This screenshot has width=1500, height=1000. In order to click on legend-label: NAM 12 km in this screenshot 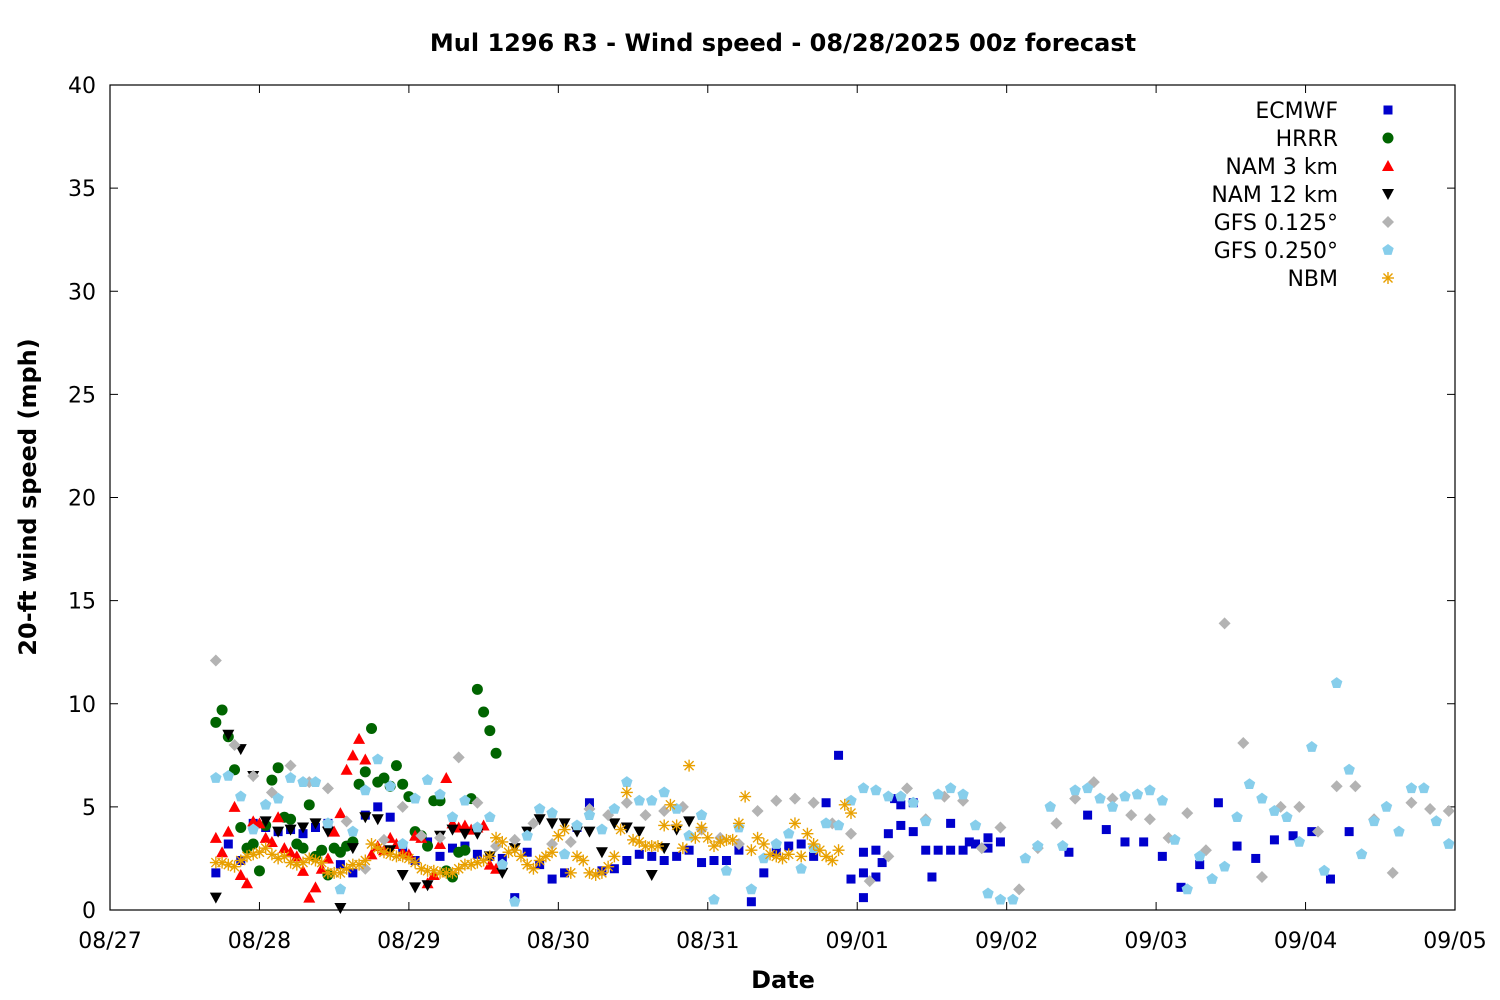, I will do `click(1274, 195)`.